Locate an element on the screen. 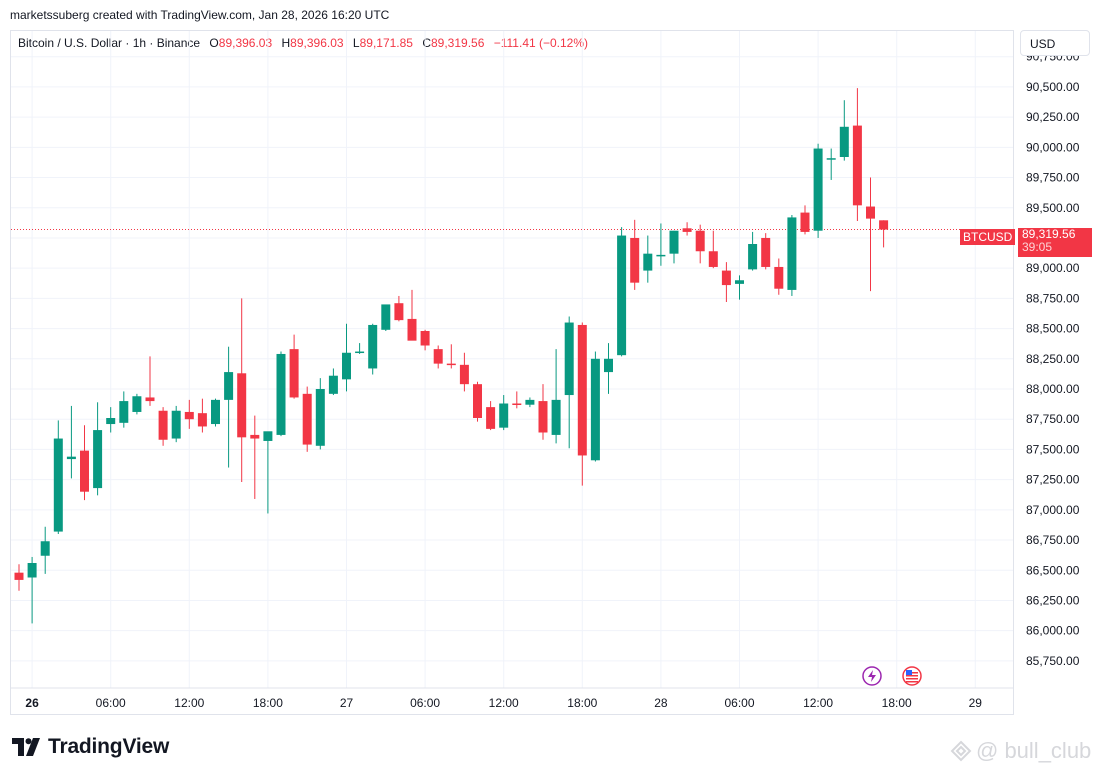  x-tick-label: 26 is located at coordinates (32, 703).